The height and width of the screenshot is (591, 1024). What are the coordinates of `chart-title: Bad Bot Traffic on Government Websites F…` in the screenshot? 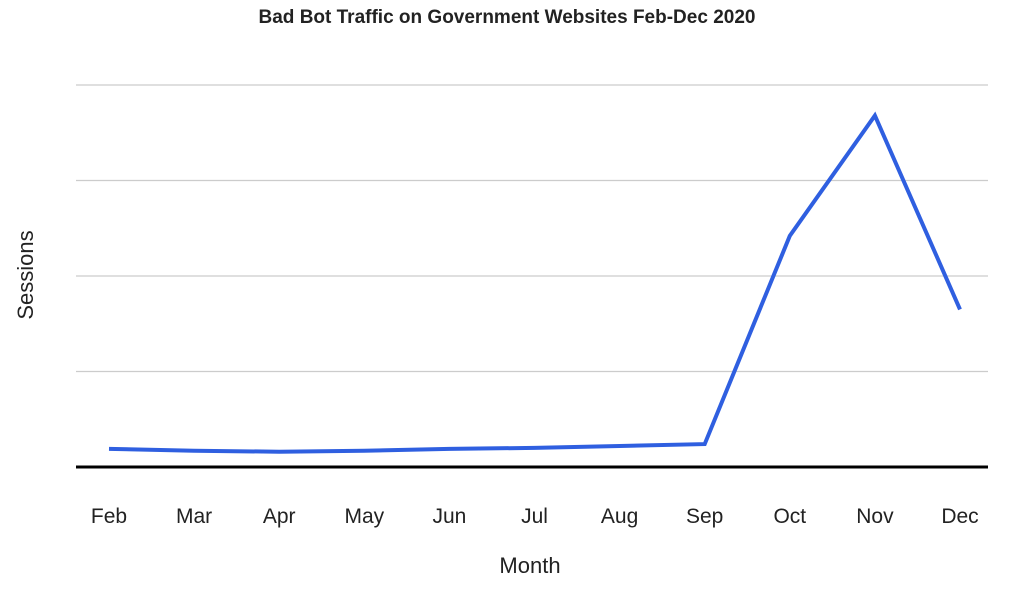 It's located at (507, 17).